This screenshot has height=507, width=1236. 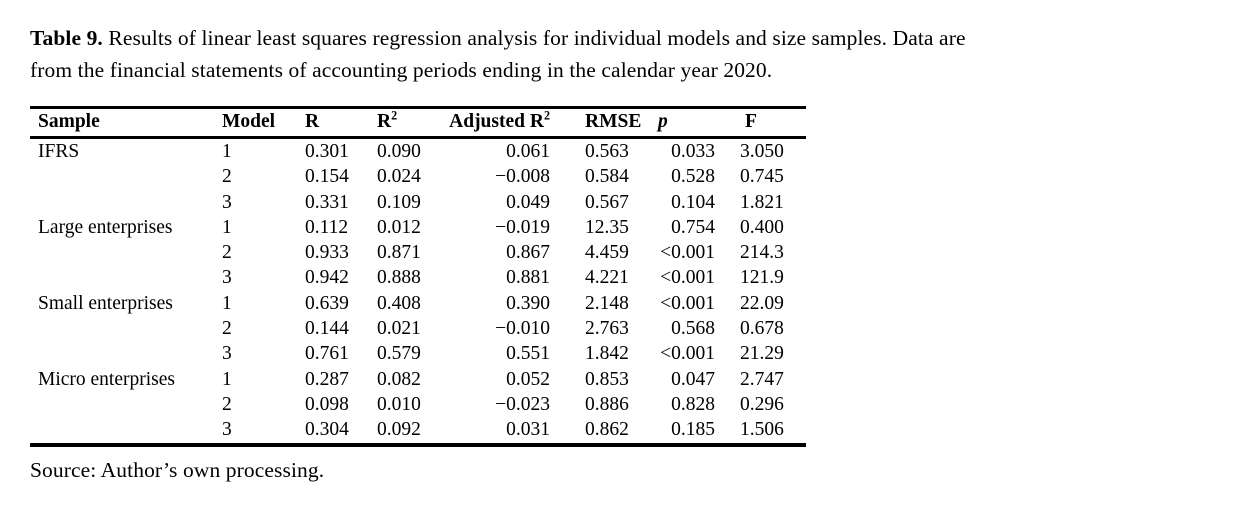 I want to click on col-header-sample-label: Sample, so click(x=69, y=121).